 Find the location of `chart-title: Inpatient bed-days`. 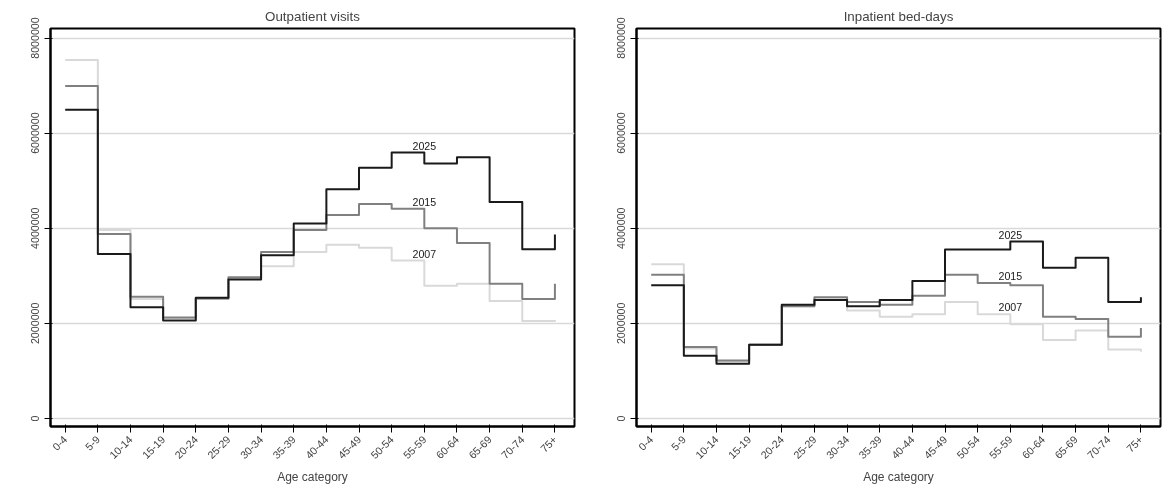

chart-title: Inpatient bed-days is located at coordinates (898, 16).